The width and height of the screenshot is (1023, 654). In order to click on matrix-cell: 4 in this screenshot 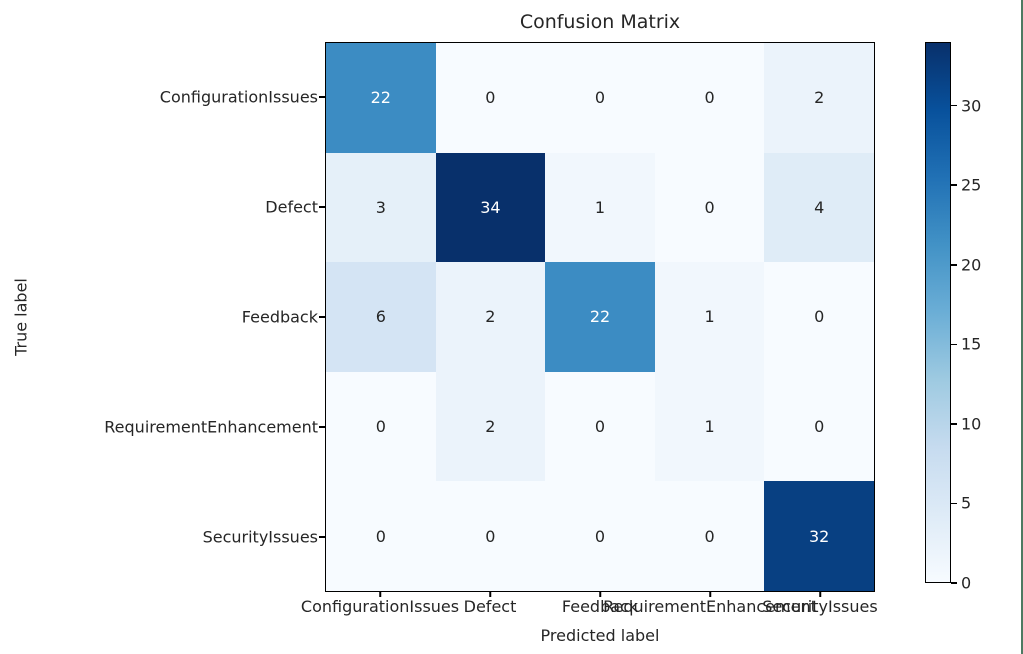, I will do `click(819, 207)`.